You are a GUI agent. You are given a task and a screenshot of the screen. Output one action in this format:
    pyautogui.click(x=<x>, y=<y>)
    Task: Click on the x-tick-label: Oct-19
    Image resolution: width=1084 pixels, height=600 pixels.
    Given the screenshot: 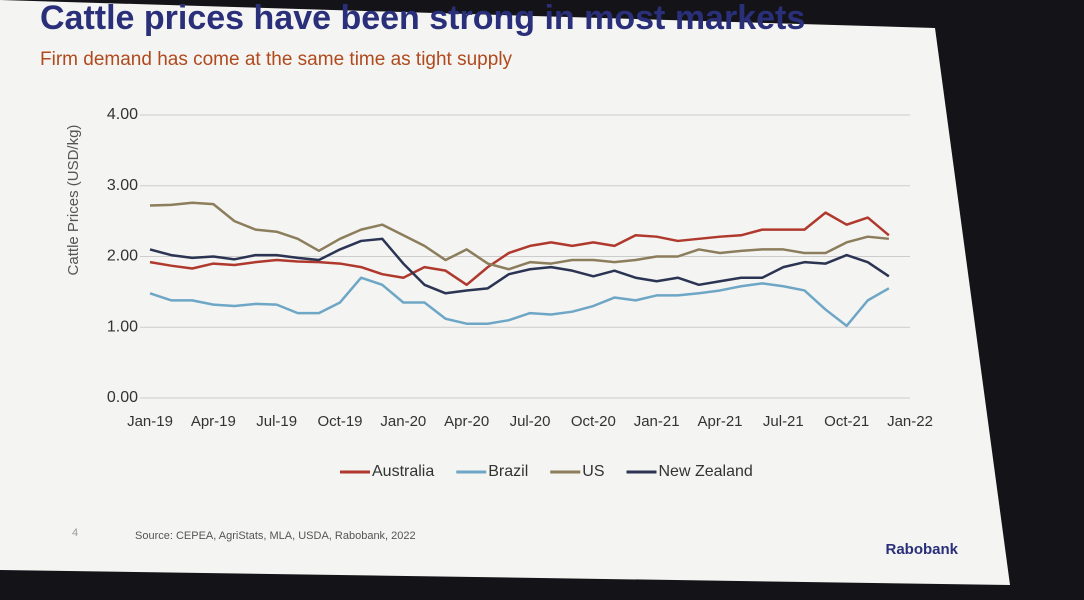 What is the action you would take?
    pyautogui.click(x=339, y=421)
    